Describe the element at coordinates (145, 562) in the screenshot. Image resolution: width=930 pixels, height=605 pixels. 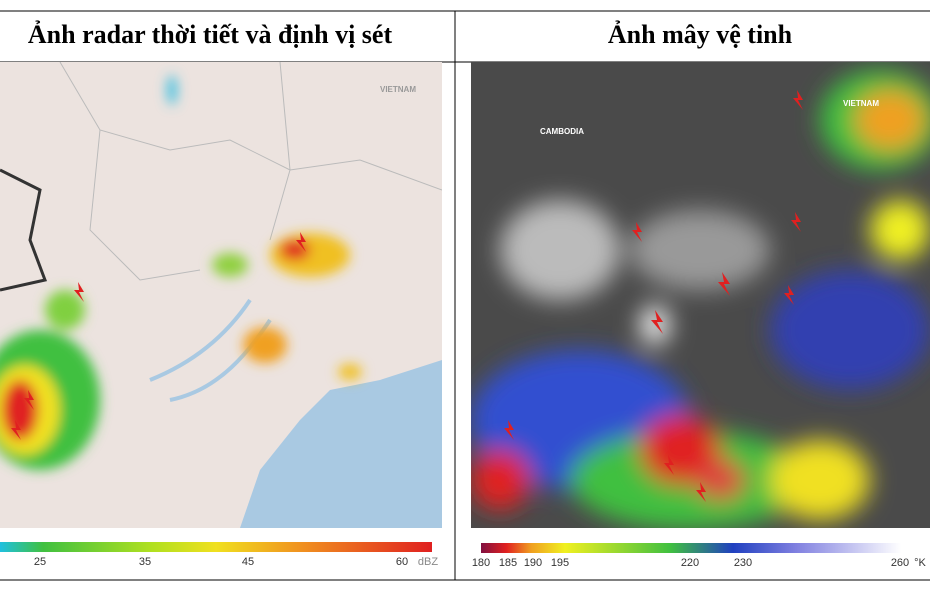
I see `colorbar-tick: 35` at that location.